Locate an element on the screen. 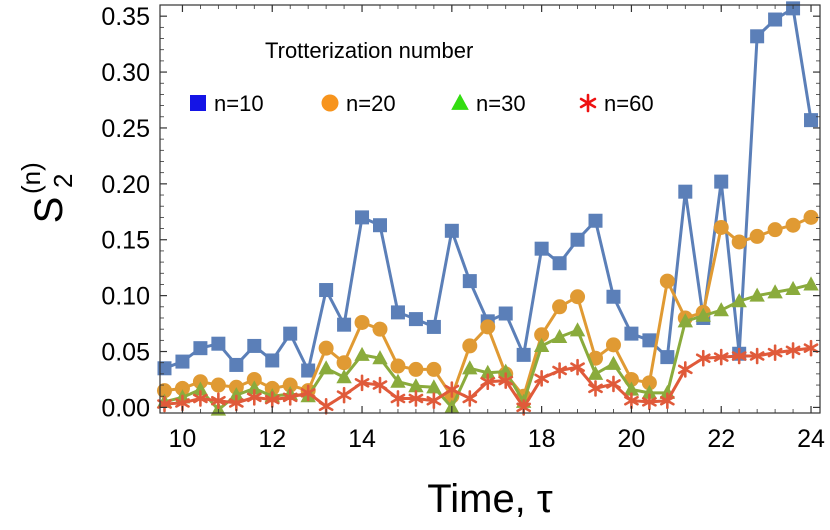 This screenshot has height=530, width=830. legend-entry-label: n=20 is located at coordinates (371, 103).